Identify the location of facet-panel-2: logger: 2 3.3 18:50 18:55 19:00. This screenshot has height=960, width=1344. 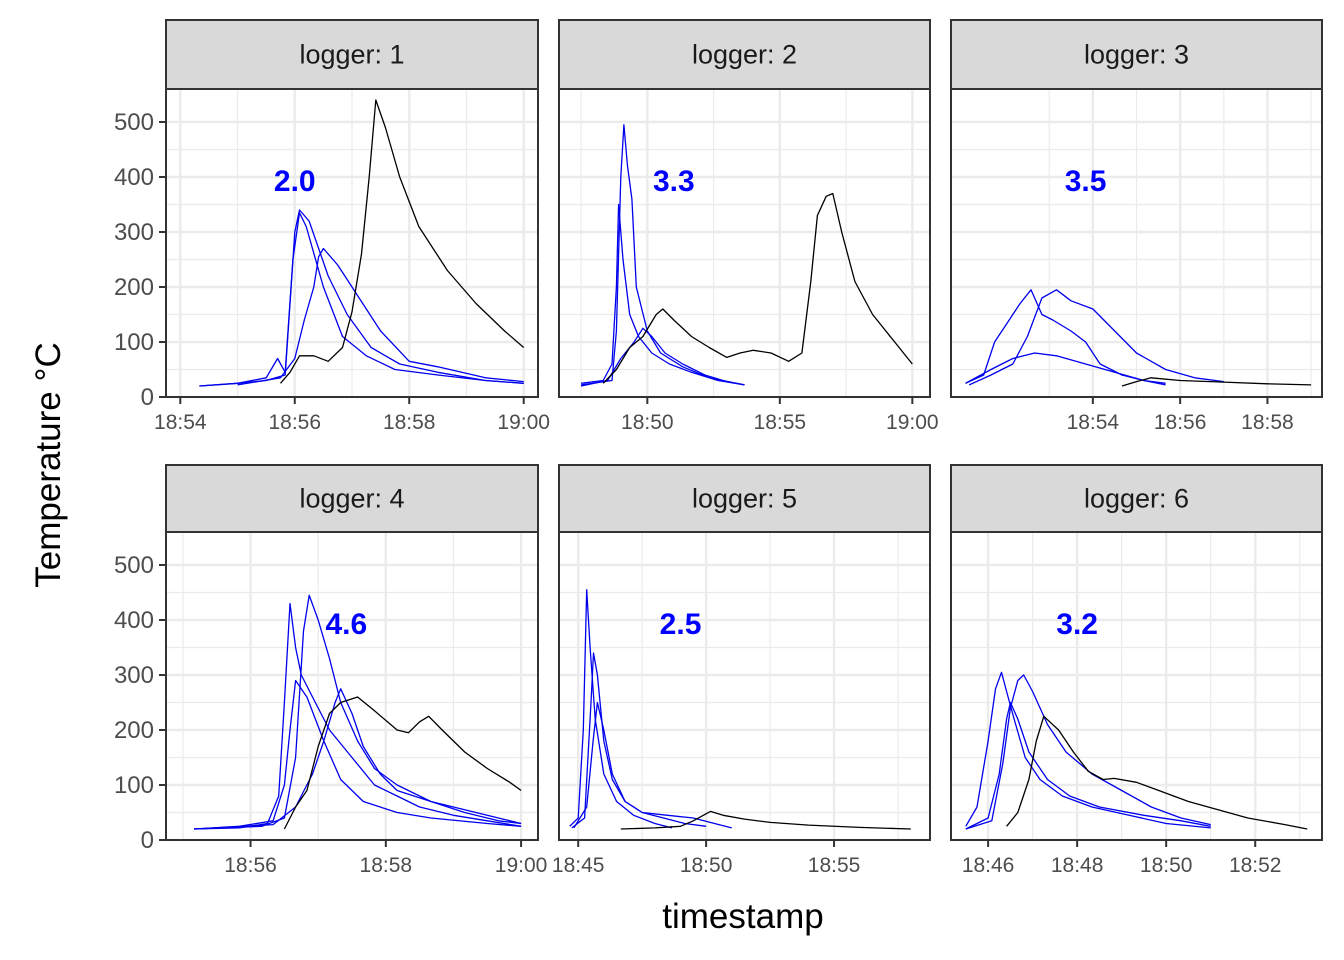
(748, 226).